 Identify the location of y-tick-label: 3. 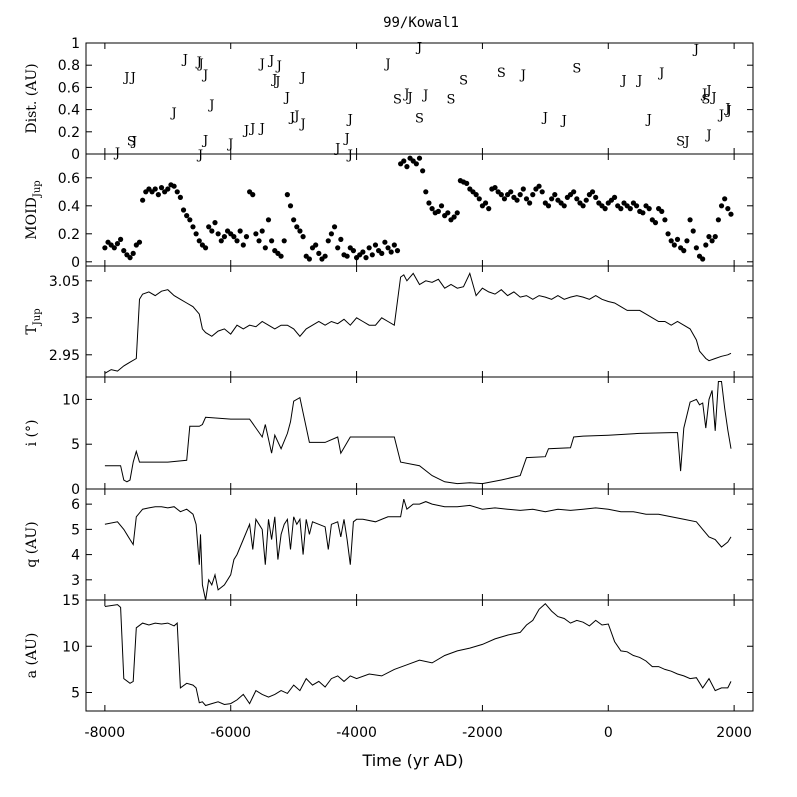
(75, 319).